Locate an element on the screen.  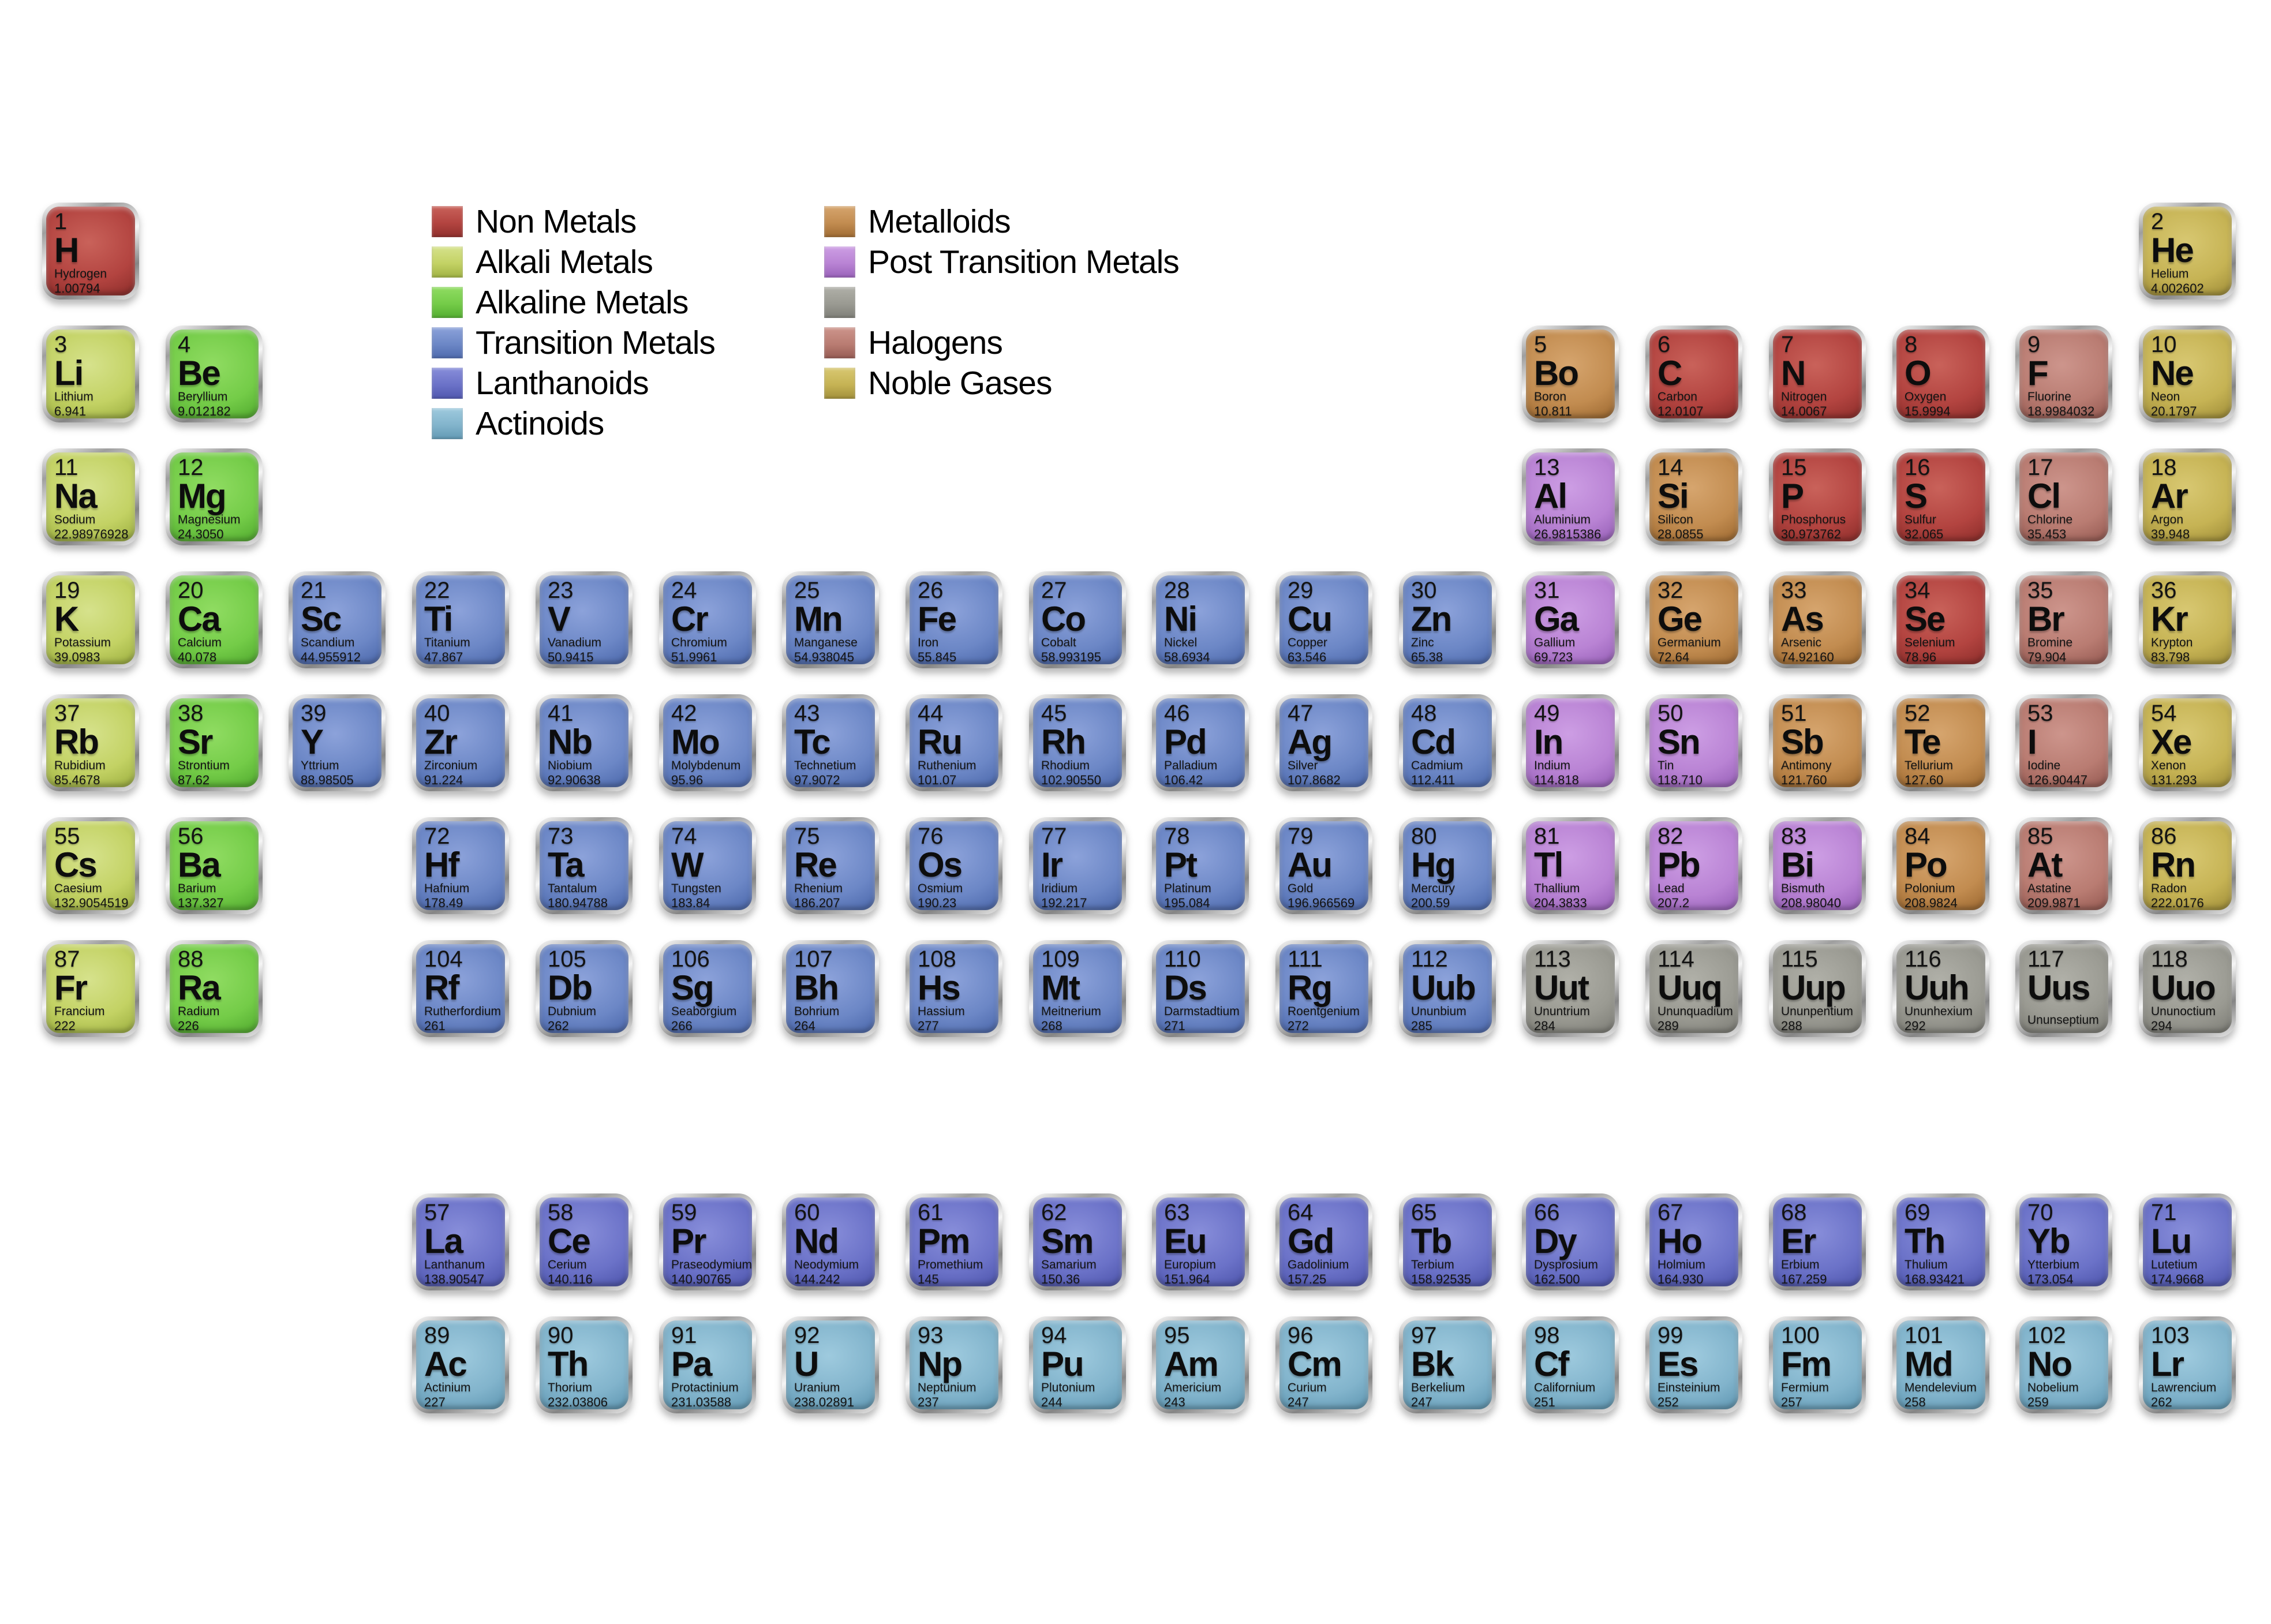
element-symbol: Cd is located at coordinates (1433, 741).